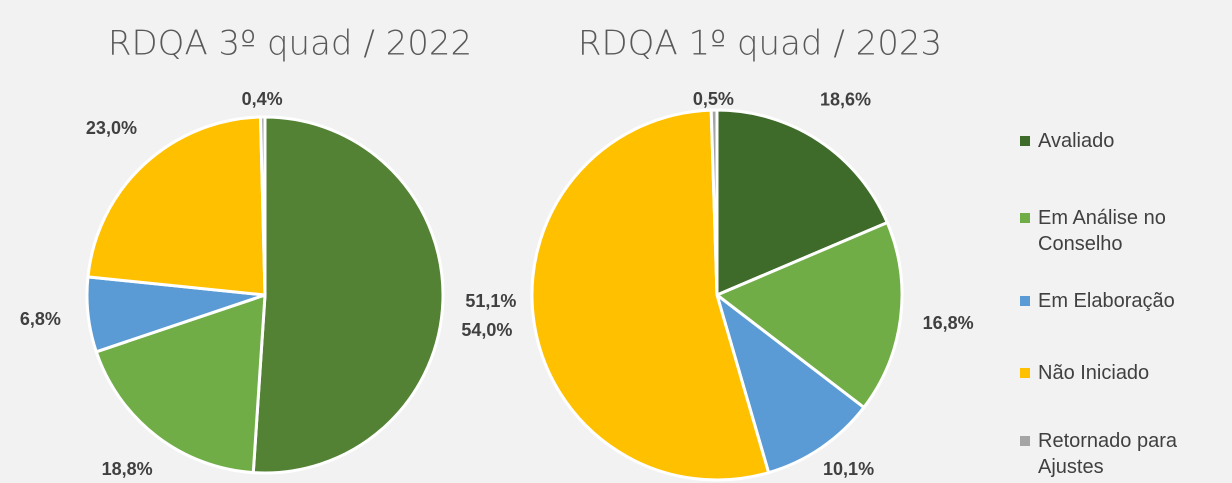  I want to click on slice-label: 6,8%, so click(40, 319).